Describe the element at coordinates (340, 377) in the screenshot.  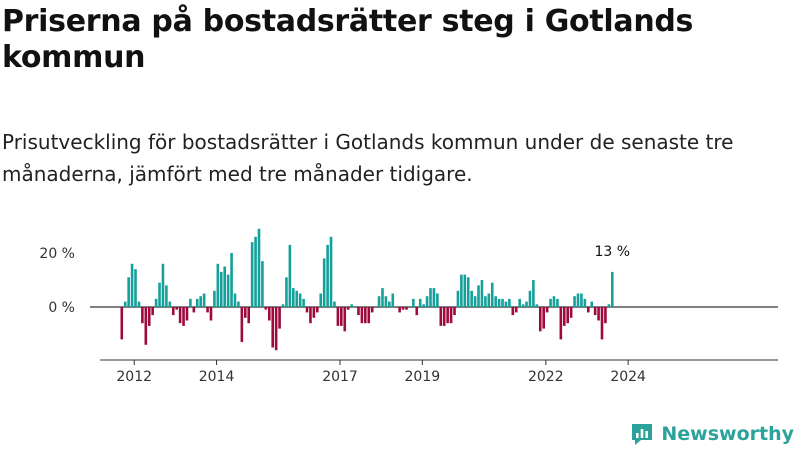
I see `x-tick-label: 2017` at that location.